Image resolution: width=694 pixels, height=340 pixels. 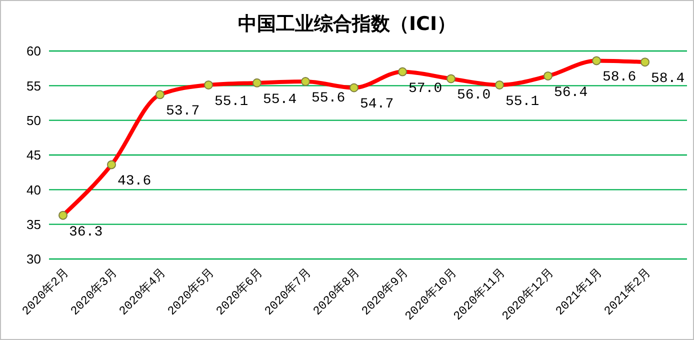 What do you see at coordinates (33, 259) in the screenshot?
I see `y-tick-label: 30` at bounding box center [33, 259].